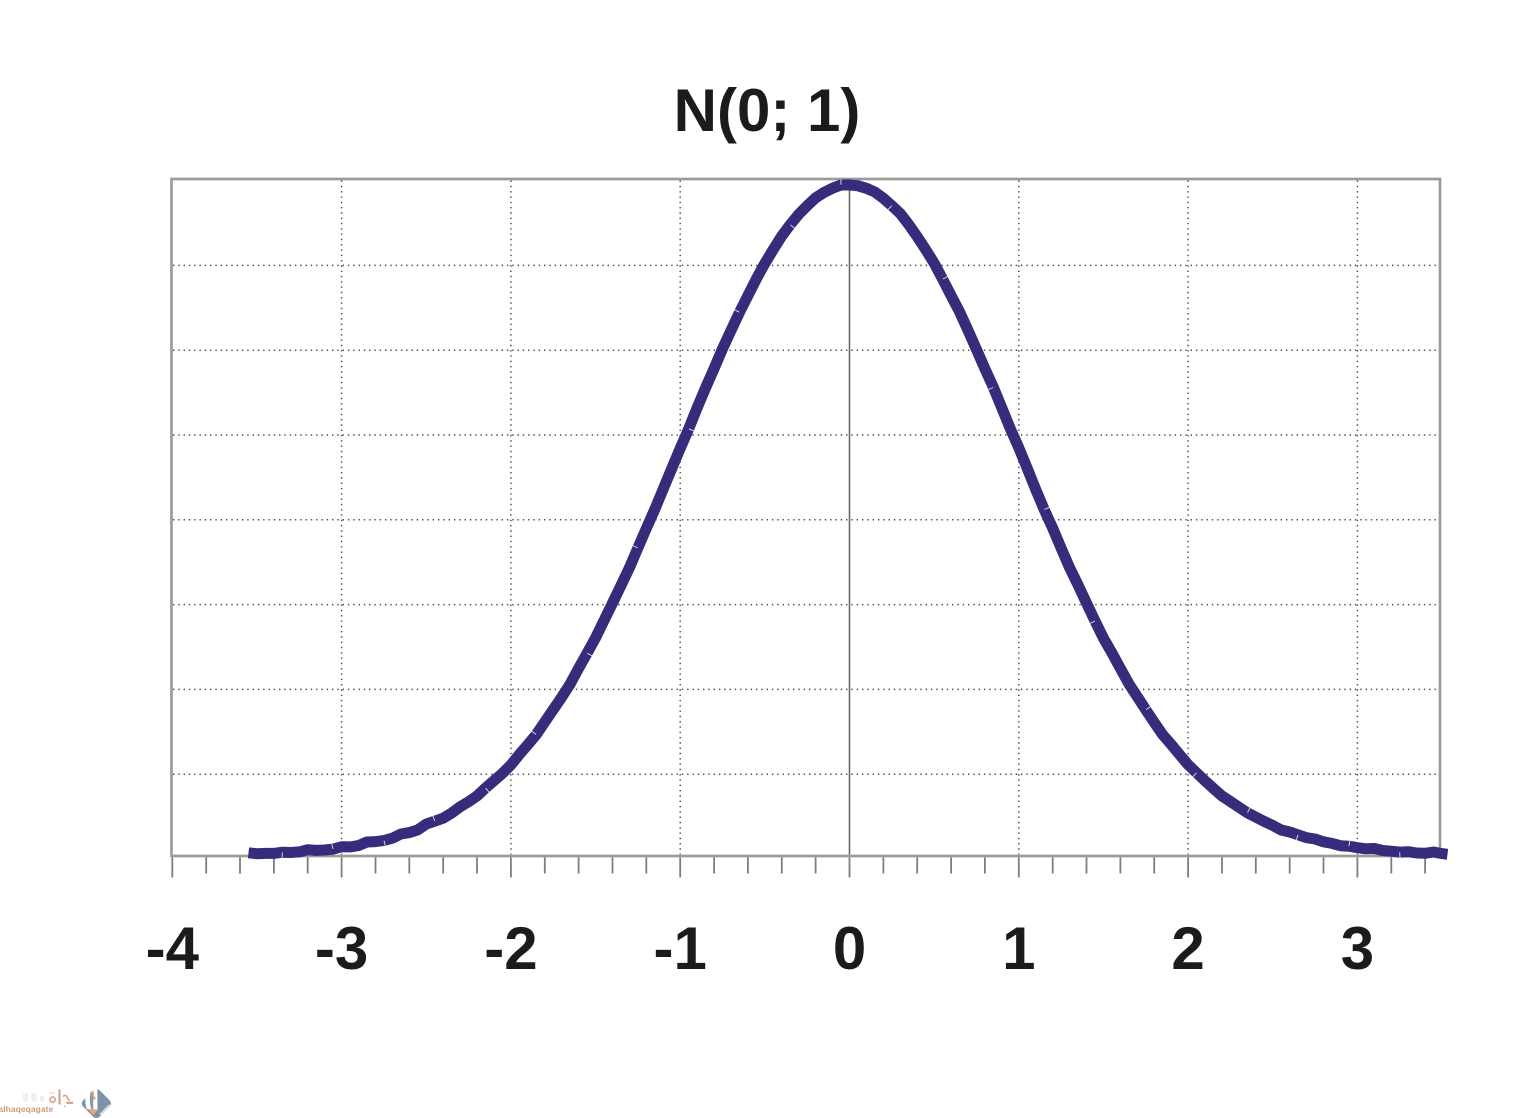 The height and width of the screenshot is (1118, 1537). I want to click on svg-text: -3, so click(341, 948).